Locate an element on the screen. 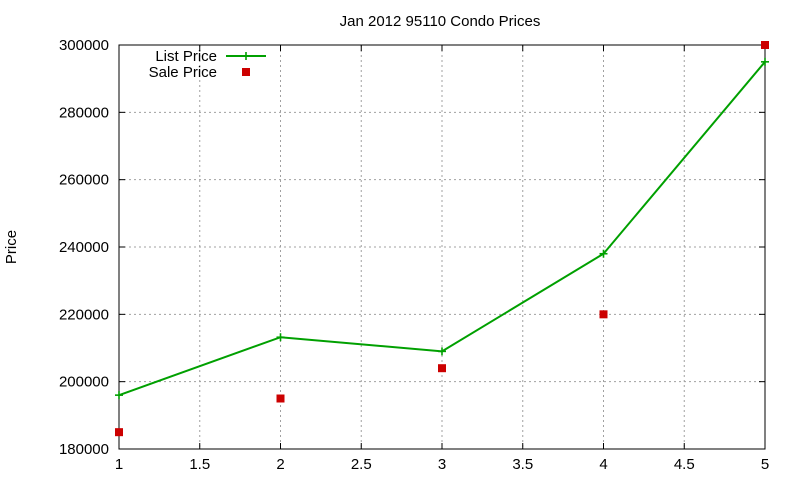  y-tick-label: 180000 is located at coordinates (84, 449).